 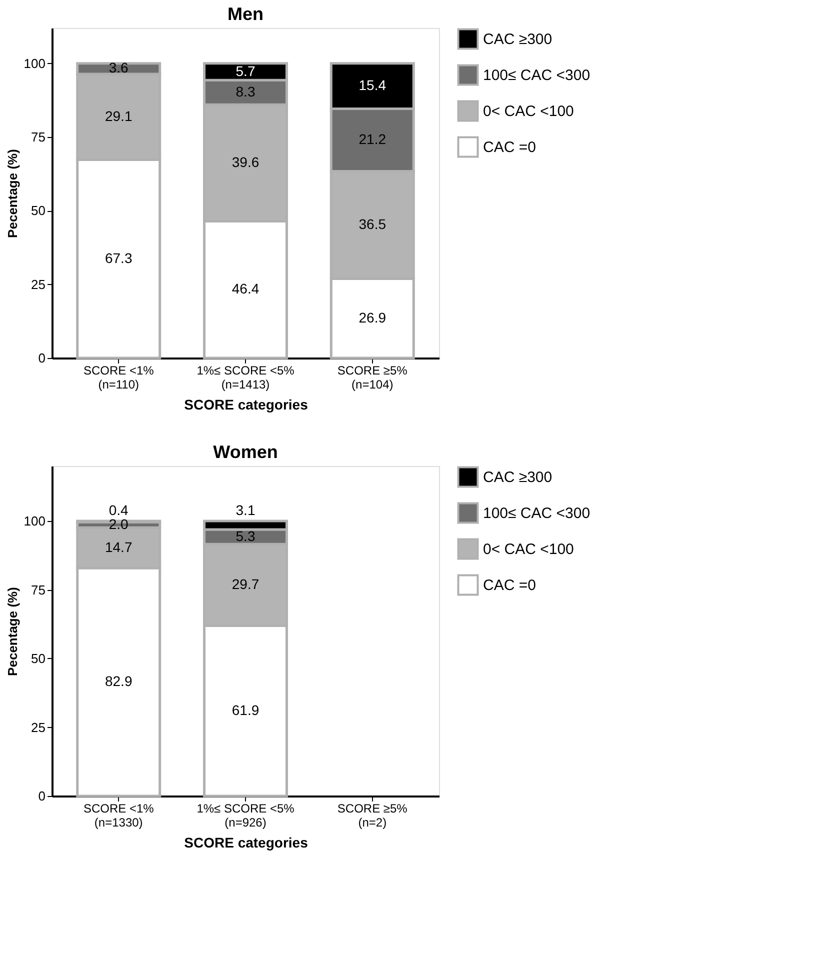 What do you see at coordinates (246, 91) in the screenshot?
I see `data-label: 8.3` at bounding box center [246, 91].